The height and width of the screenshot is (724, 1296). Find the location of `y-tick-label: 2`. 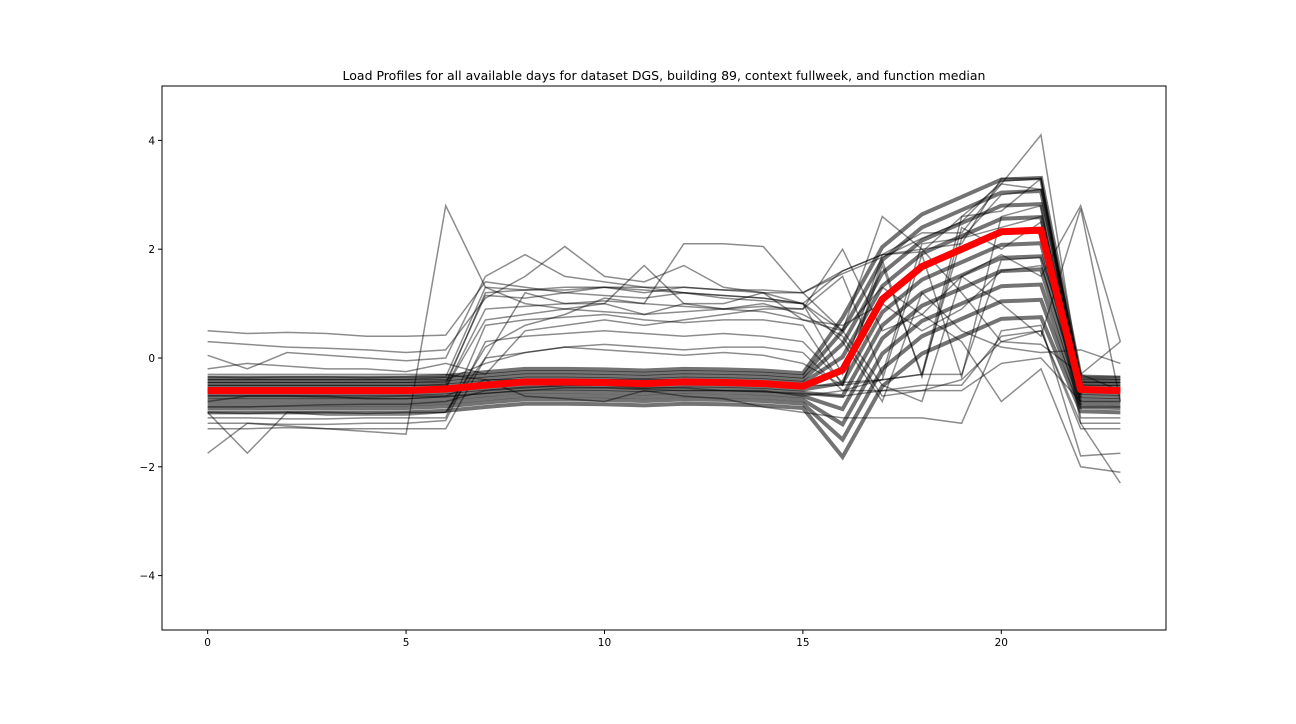

y-tick-label: 2 is located at coordinates (151, 250).